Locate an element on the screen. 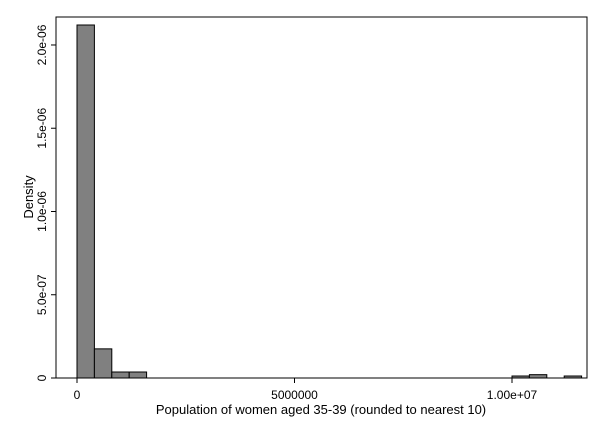 The image size is (600, 436). y-tick-label-0: 0 is located at coordinates (42, 377).